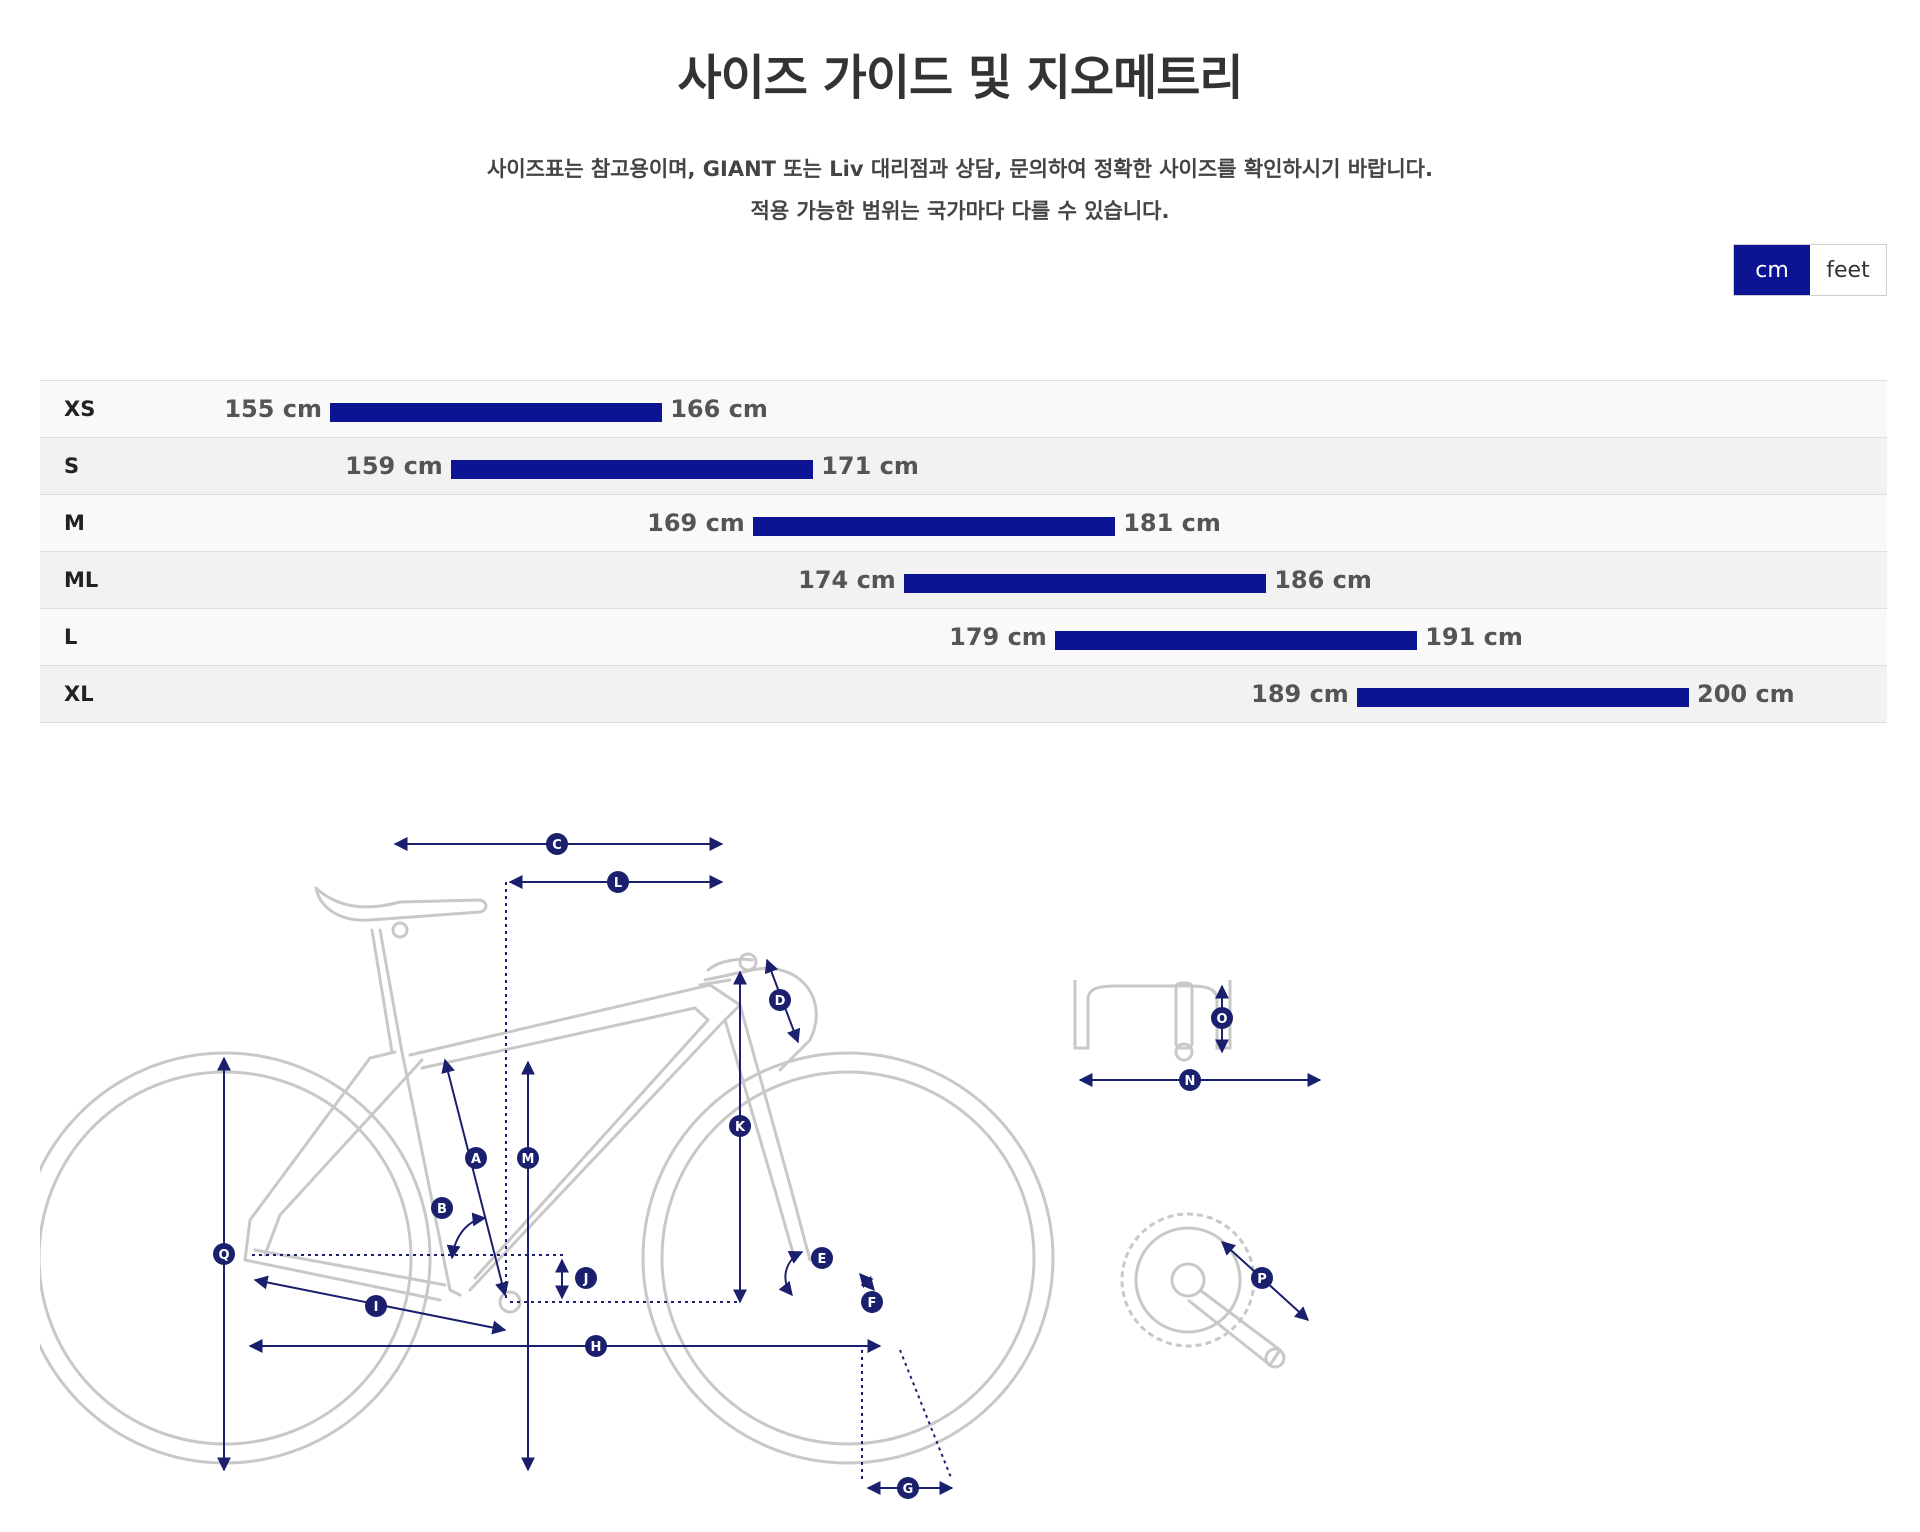  What do you see at coordinates (998, 637) in the screenshot?
I see `range-min-label: 179 cm` at bounding box center [998, 637].